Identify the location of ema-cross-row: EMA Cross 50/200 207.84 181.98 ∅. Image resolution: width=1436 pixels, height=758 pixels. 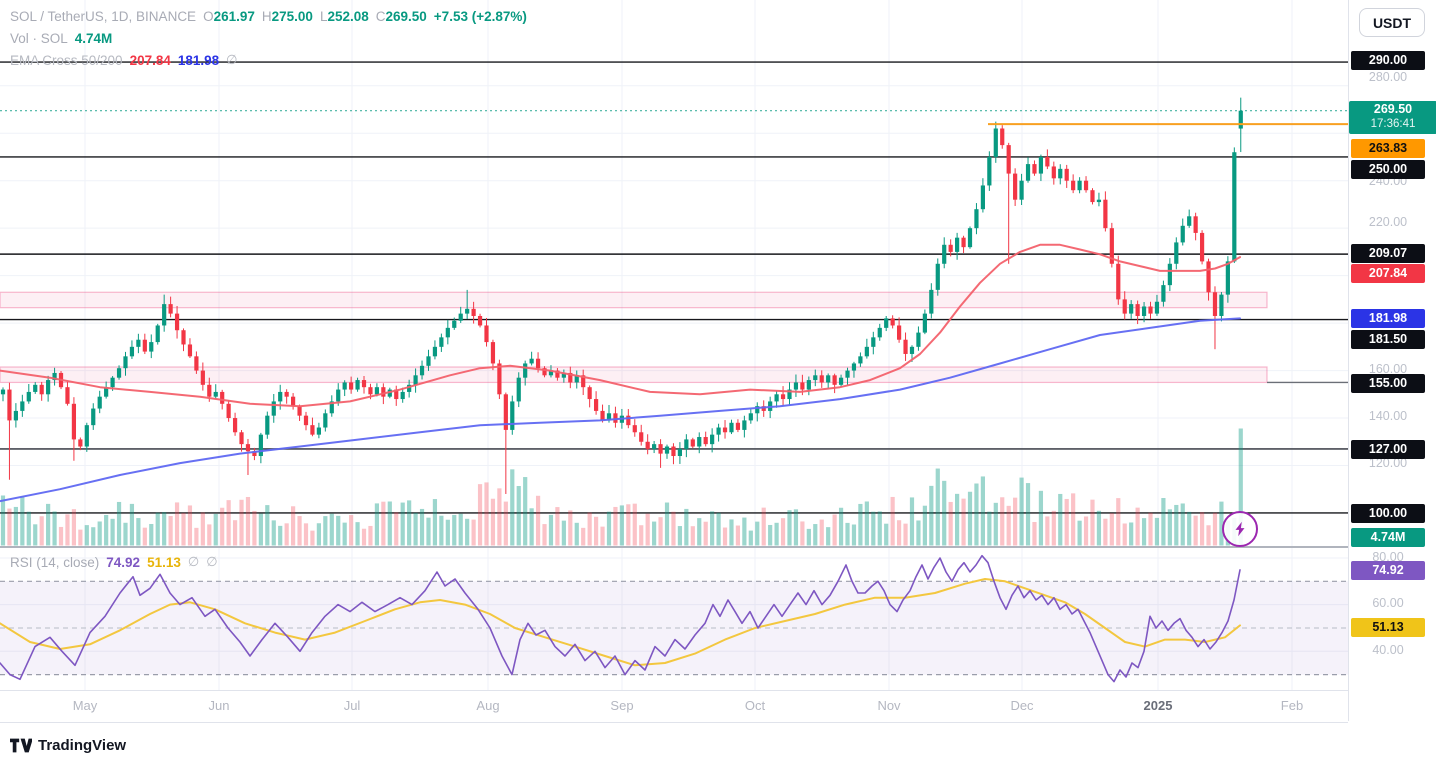
(268, 60).